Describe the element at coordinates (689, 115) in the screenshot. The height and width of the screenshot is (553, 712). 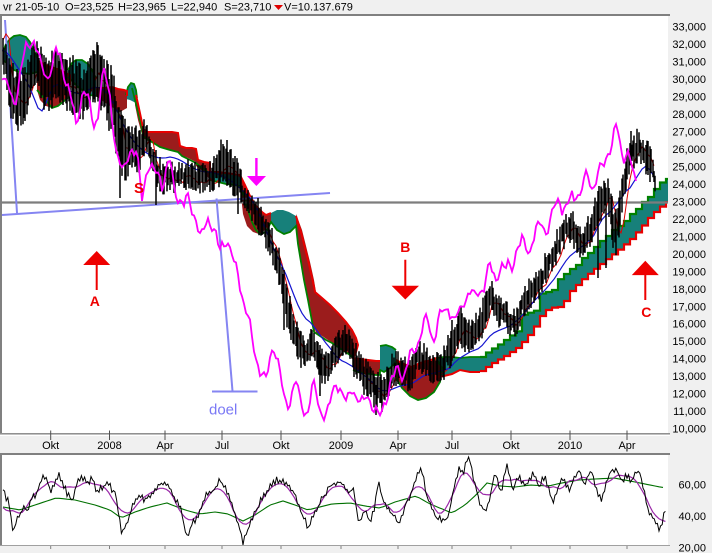
I see `svg-text: 28,000` at that location.